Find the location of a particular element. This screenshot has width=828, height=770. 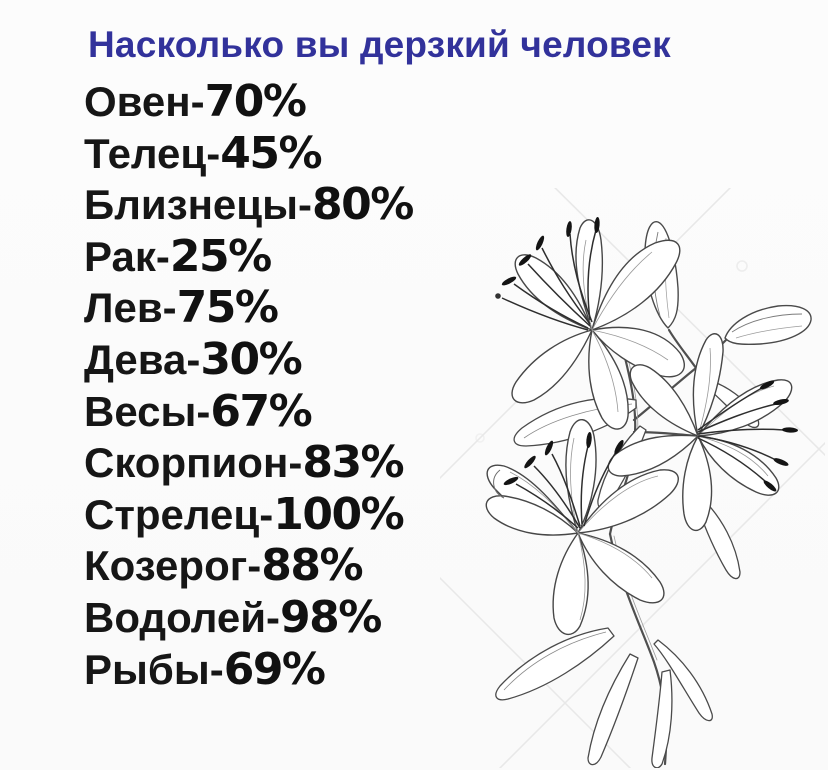

zodiac-sign-label: Рак is located at coordinates (120, 256).